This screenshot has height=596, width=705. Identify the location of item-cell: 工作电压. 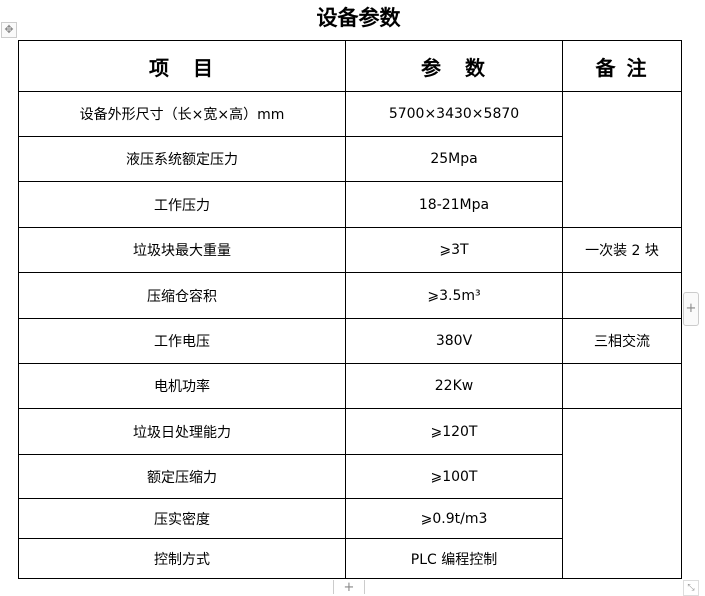
(182, 341).